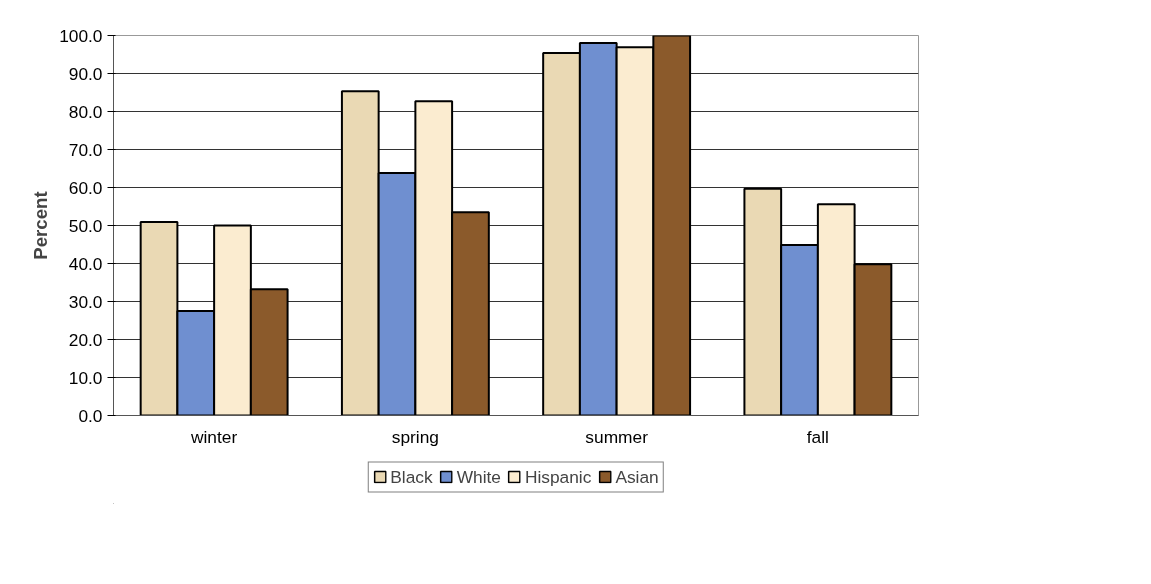 The width and height of the screenshot is (1151, 584). Describe the element at coordinates (637, 476) in the screenshot. I see `legend-label: Asian` at that location.